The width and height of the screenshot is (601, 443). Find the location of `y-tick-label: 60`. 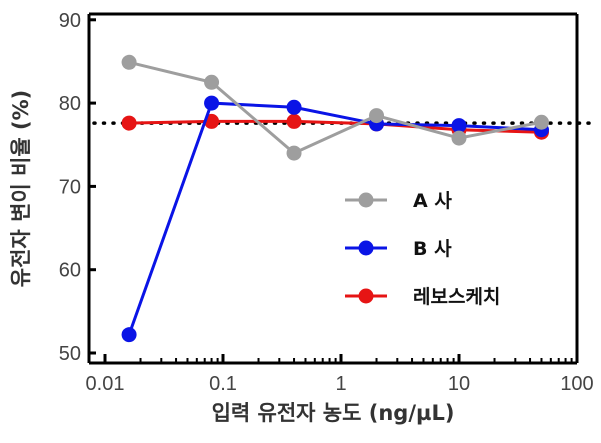

y-tick-label: 60 is located at coordinates (70, 271).